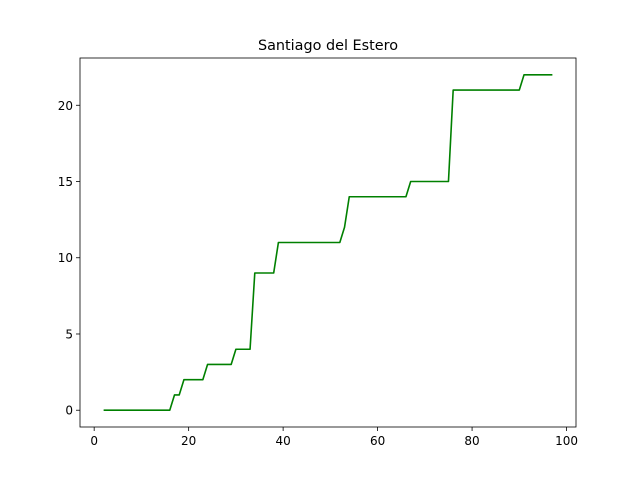 This screenshot has width=640, height=480. Describe the element at coordinates (566, 441) in the screenshot. I see `x-tick-label: 100` at that location.